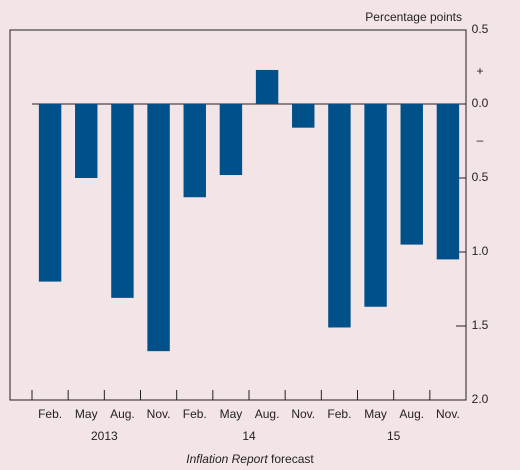 The width and height of the screenshot is (520, 470). What do you see at coordinates (480, 399) in the screenshot?
I see `y-tick-label: 2.0` at bounding box center [480, 399].